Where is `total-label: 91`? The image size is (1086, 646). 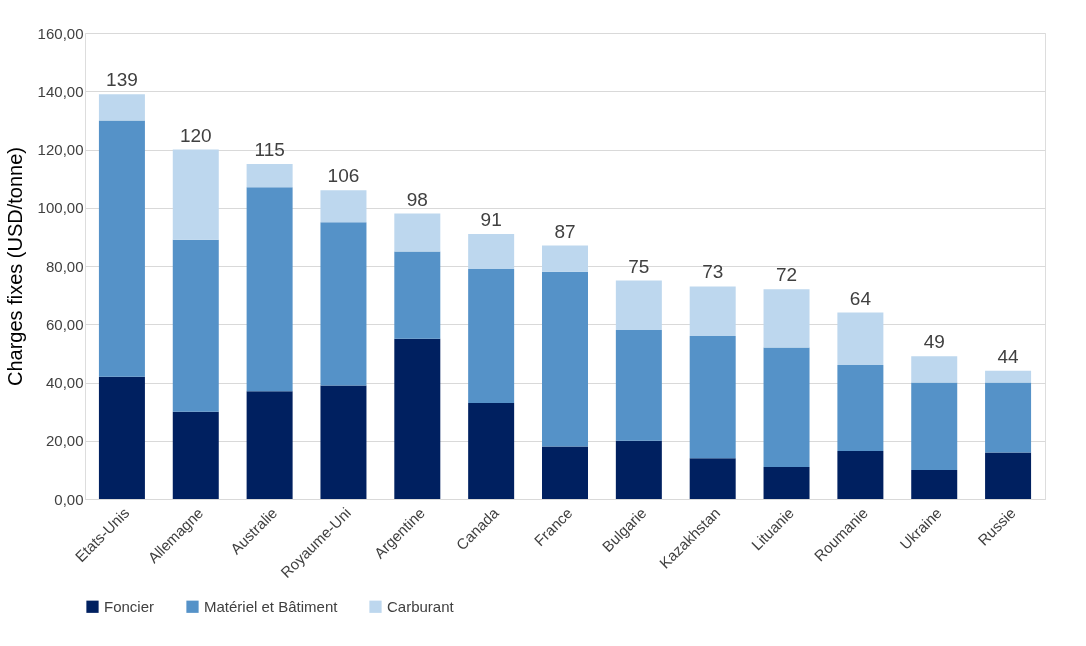 total-label: 91 is located at coordinates (491, 219).